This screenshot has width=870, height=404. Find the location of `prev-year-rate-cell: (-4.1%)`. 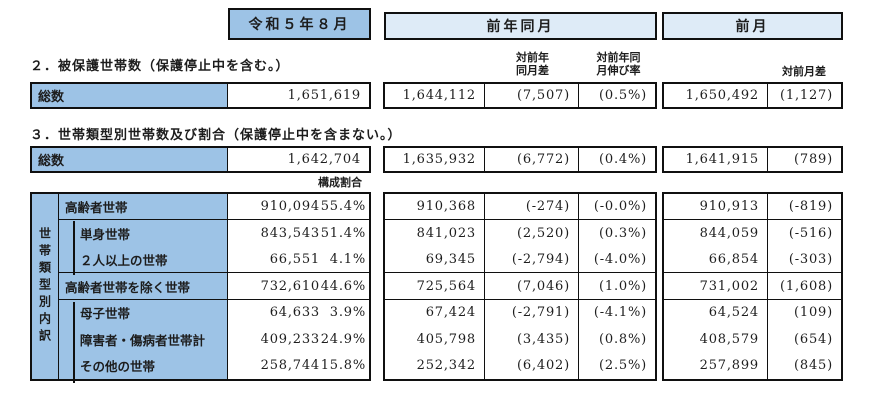

prev-year-rate-cell: (-4.1%) is located at coordinates (620, 313).